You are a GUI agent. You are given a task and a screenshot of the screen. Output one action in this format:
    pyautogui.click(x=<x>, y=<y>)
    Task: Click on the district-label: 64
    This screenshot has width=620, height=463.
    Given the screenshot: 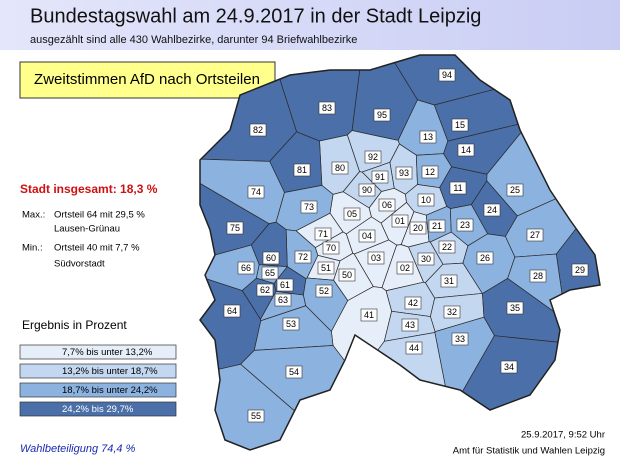 What is the action you would take?
    pyautogui.click(x=232, y=311)
    